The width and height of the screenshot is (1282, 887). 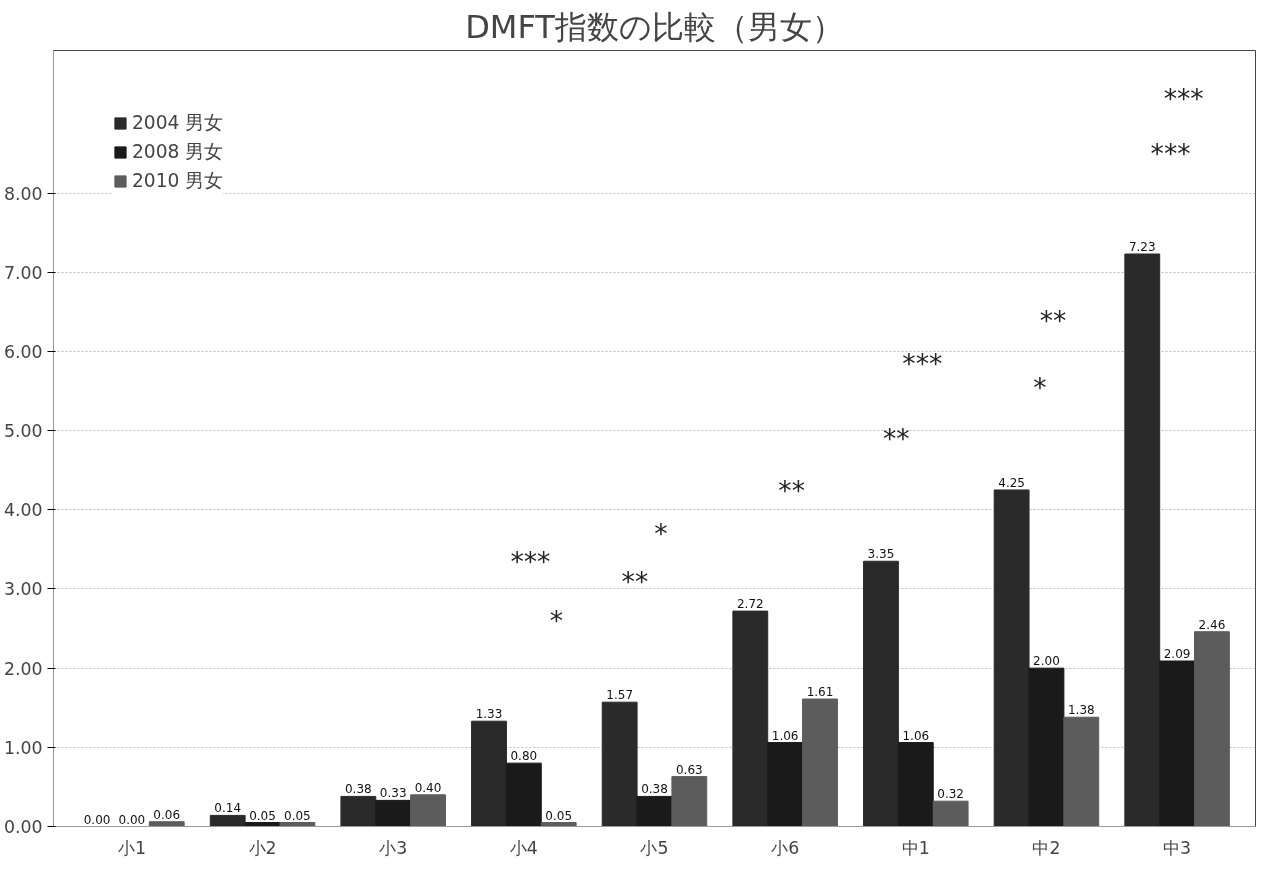 I want to click on data-label: 0.33, so click(x=393, y=793).